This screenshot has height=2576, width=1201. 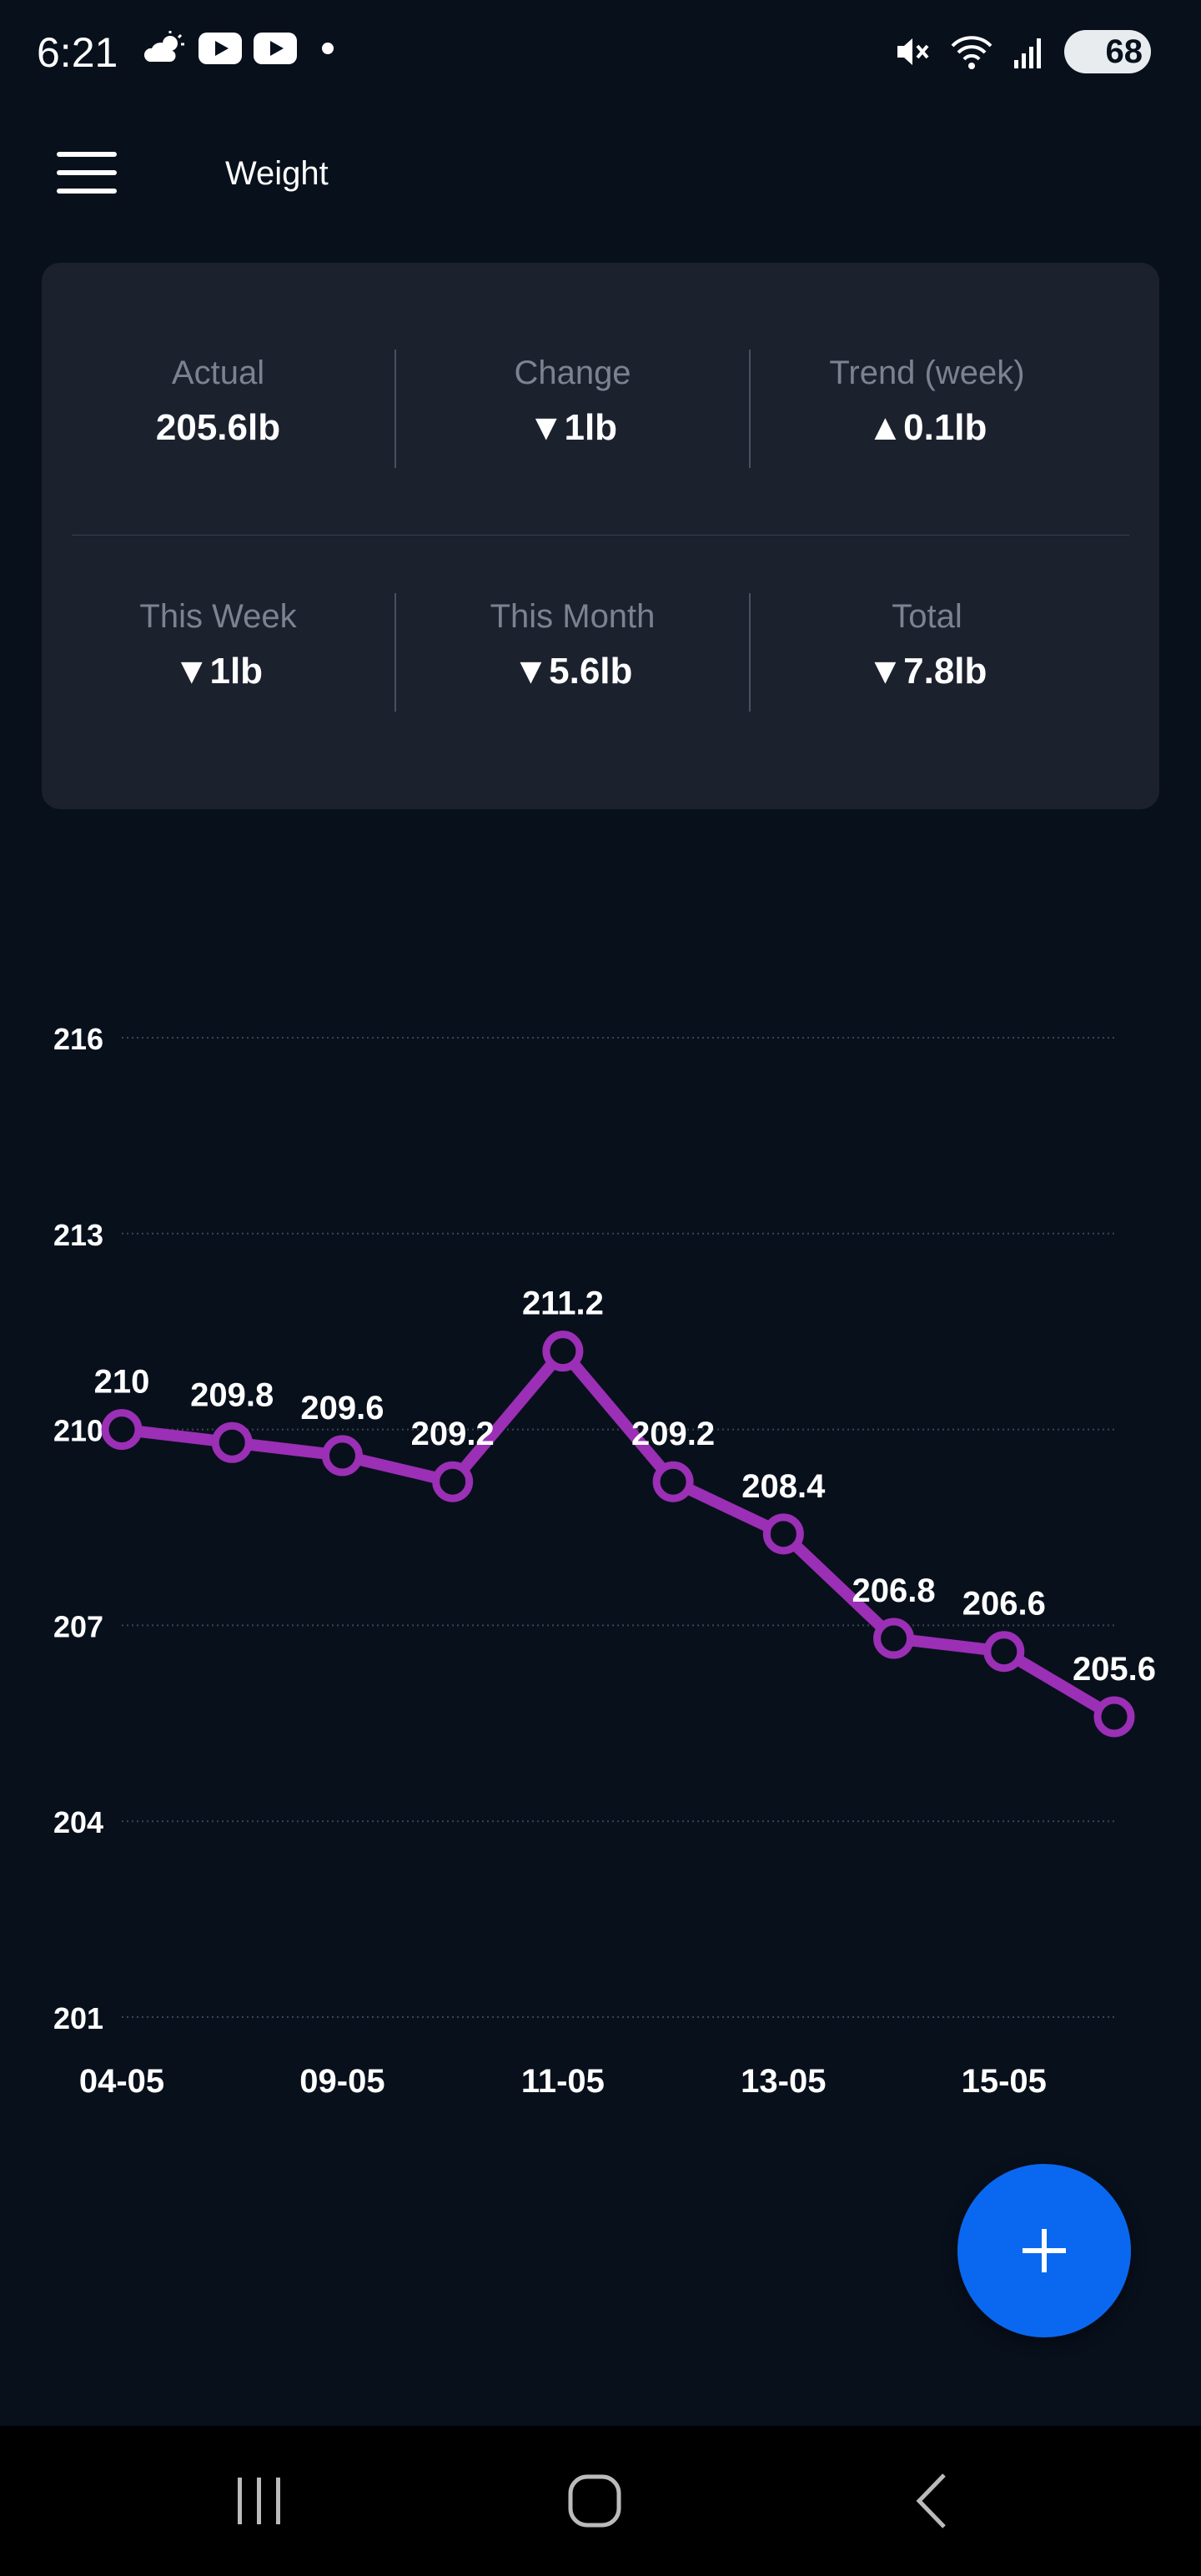 What do you see at coordinates (927, 671) in the screenshot?
I see `stat-value: ▼7.8lb` at bounding box center [927, 671].